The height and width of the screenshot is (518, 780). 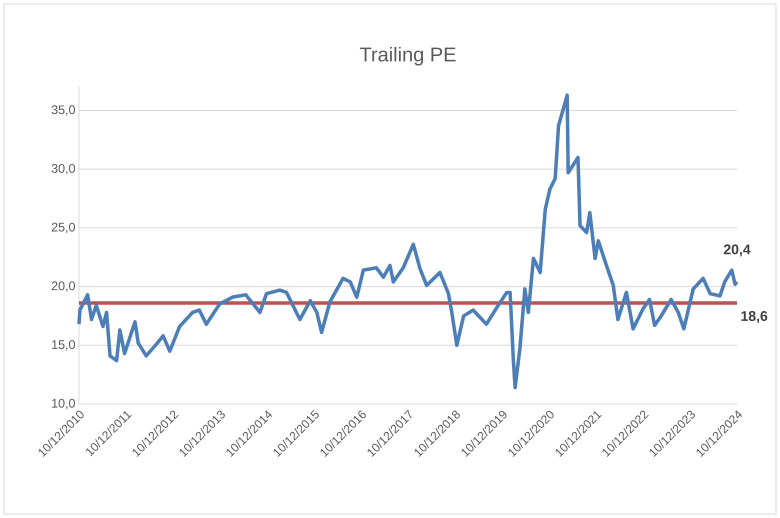 What do you see at coordinates (737, 250) in the screenshot?
I see `annotation: 20,4` at bounding box center [737, 250].